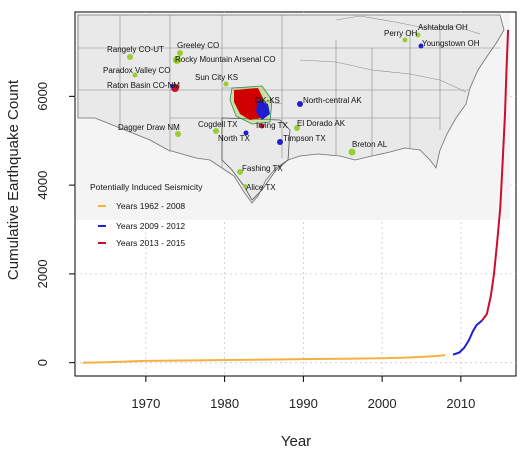  What do you see at coordinates (451, 43) in the screenshot?
I see `map-label-youngstown: Youngstown OH` at bounding box center [451, 43].